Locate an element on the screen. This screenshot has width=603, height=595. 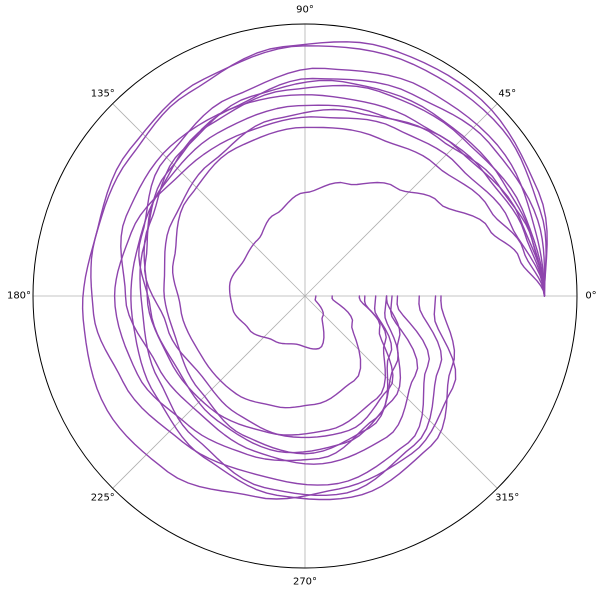
series-curve is located at coordinates (387, 265).